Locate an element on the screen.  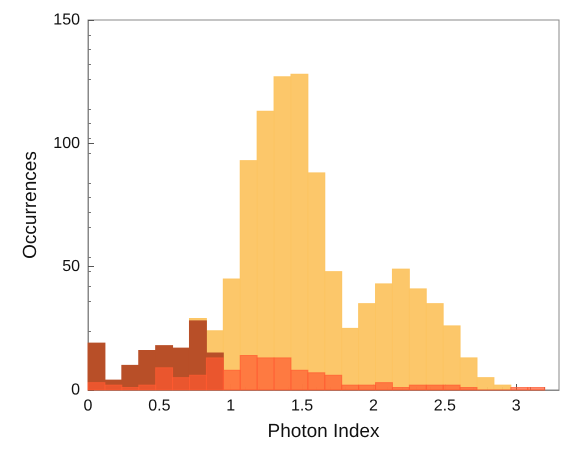
x-tick-label: 1.5 is located at coordinates (302, 406).